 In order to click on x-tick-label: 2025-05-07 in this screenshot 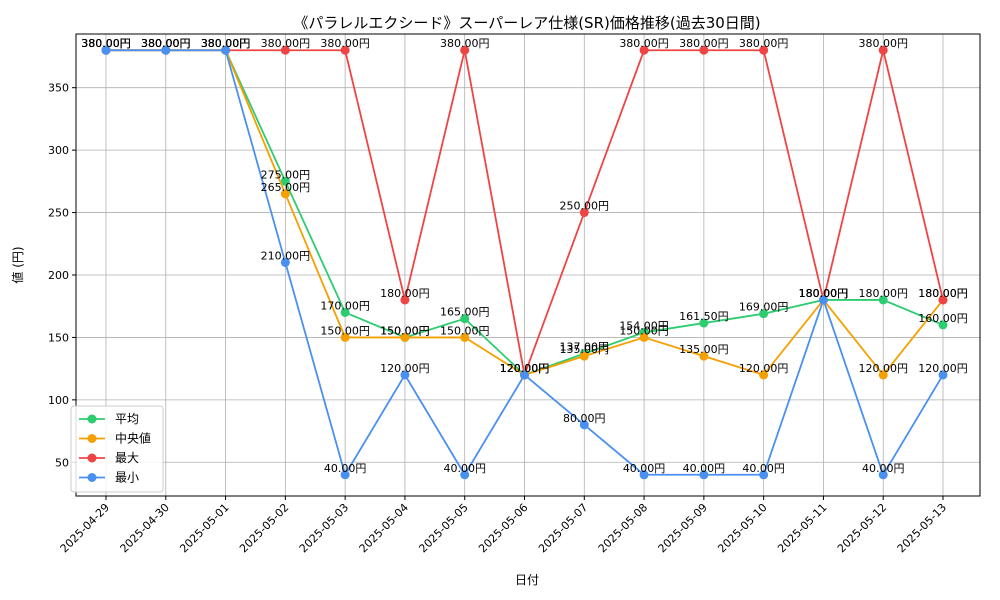, I will do `click(563, 528)`.